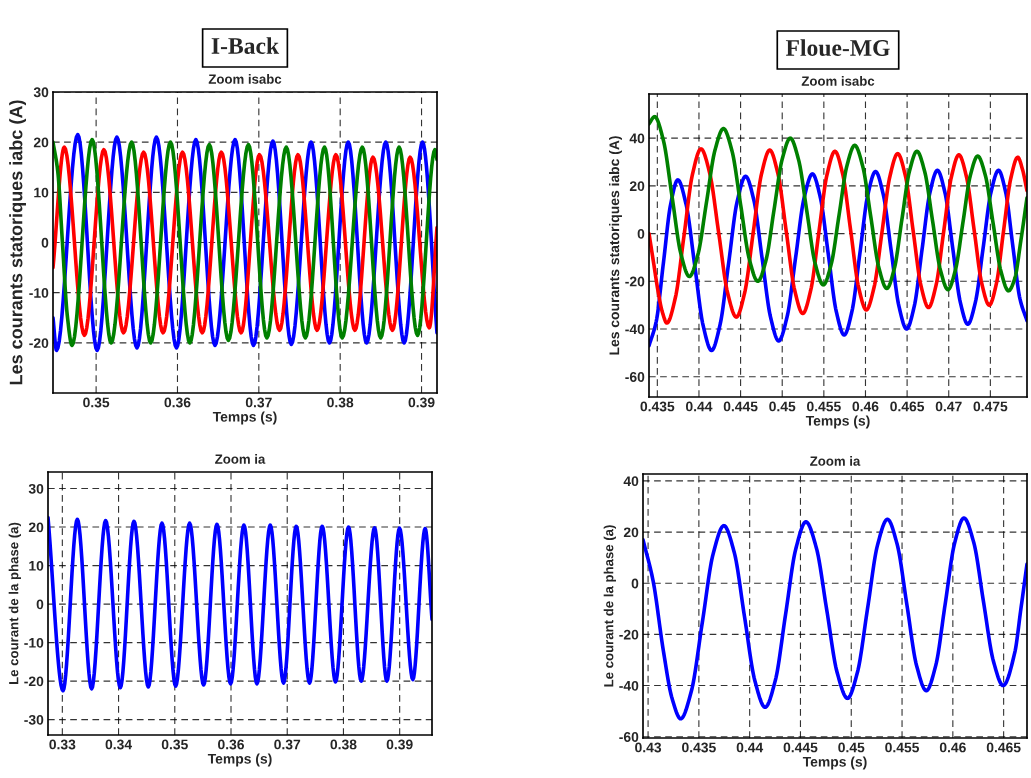 This screenshot has height=778, width=1031. What do you see at coordinates (118, 744) in the screenshot?
I see `x-tick-label: 0.34` at bounding box center [118, 744].